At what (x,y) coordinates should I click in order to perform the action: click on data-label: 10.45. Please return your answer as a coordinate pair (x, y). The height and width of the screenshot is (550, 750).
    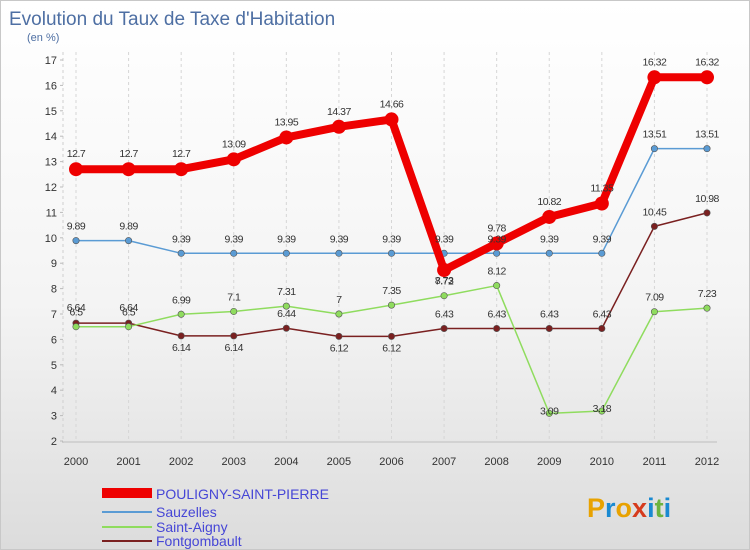
    Looking at the image, I should click on (655, 212).